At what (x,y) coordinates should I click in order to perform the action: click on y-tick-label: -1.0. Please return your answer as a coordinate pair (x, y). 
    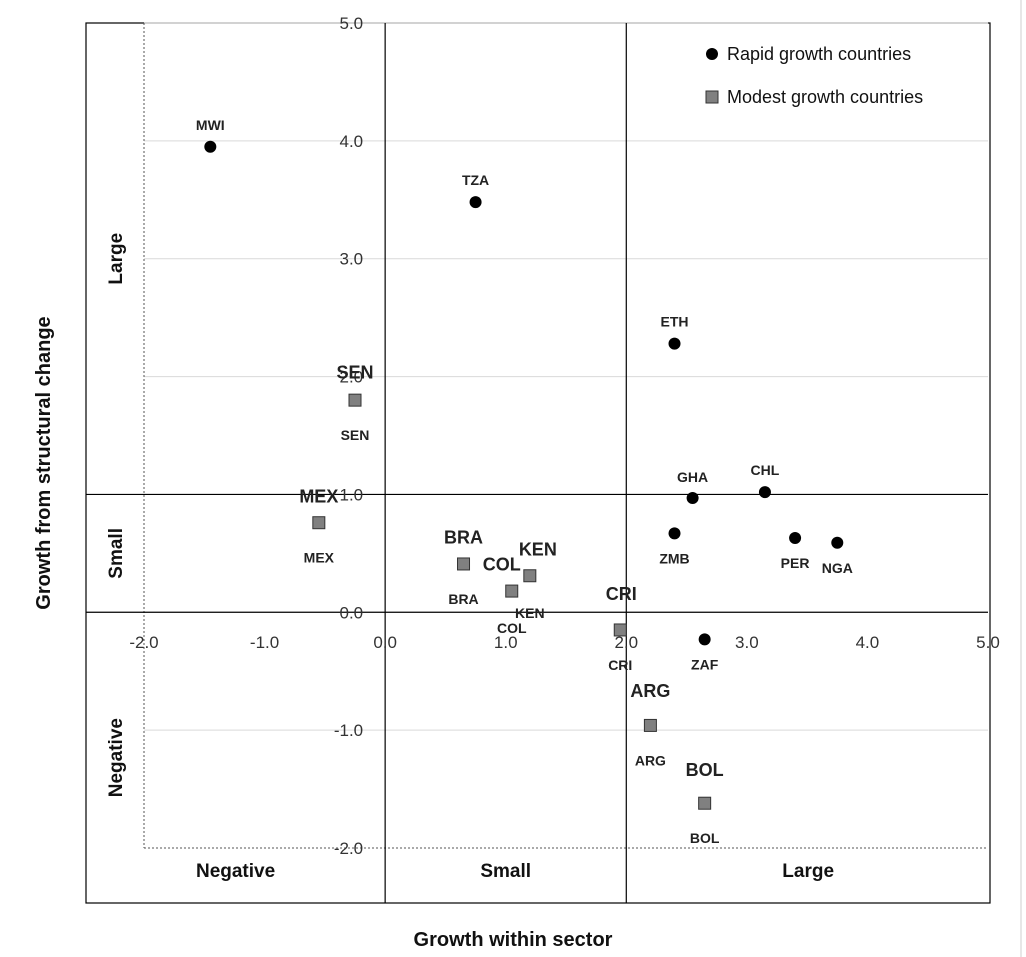
    Looking at the image, I should click on (348, 730).